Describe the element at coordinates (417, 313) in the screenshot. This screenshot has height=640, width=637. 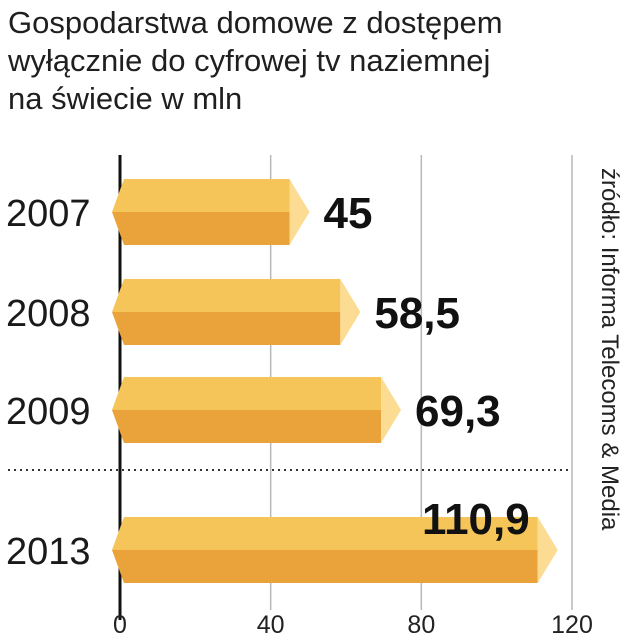
I see `value-label-2008: 58,5` at that location.